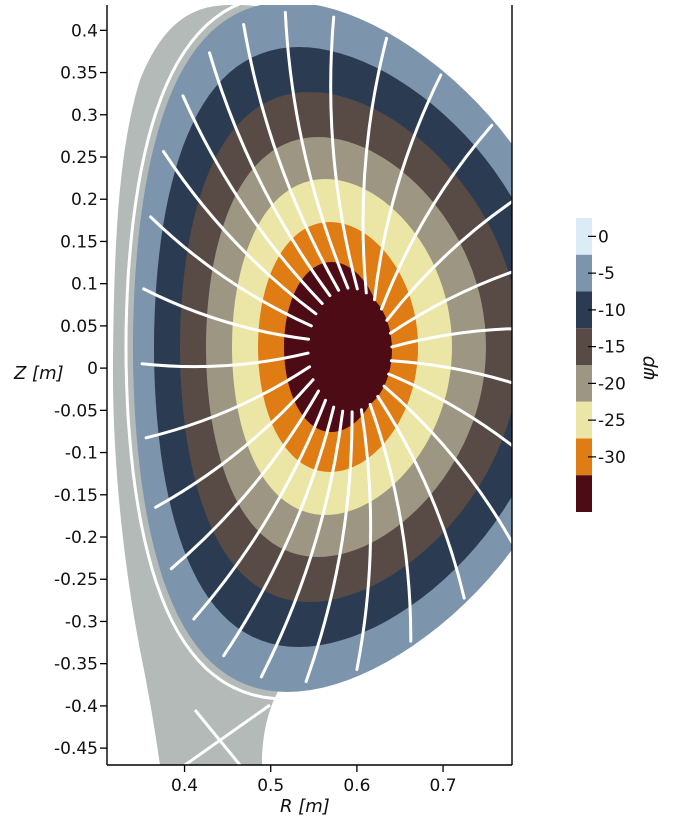  I want to click on y-tick-label: 0.15, so click(79, 242).